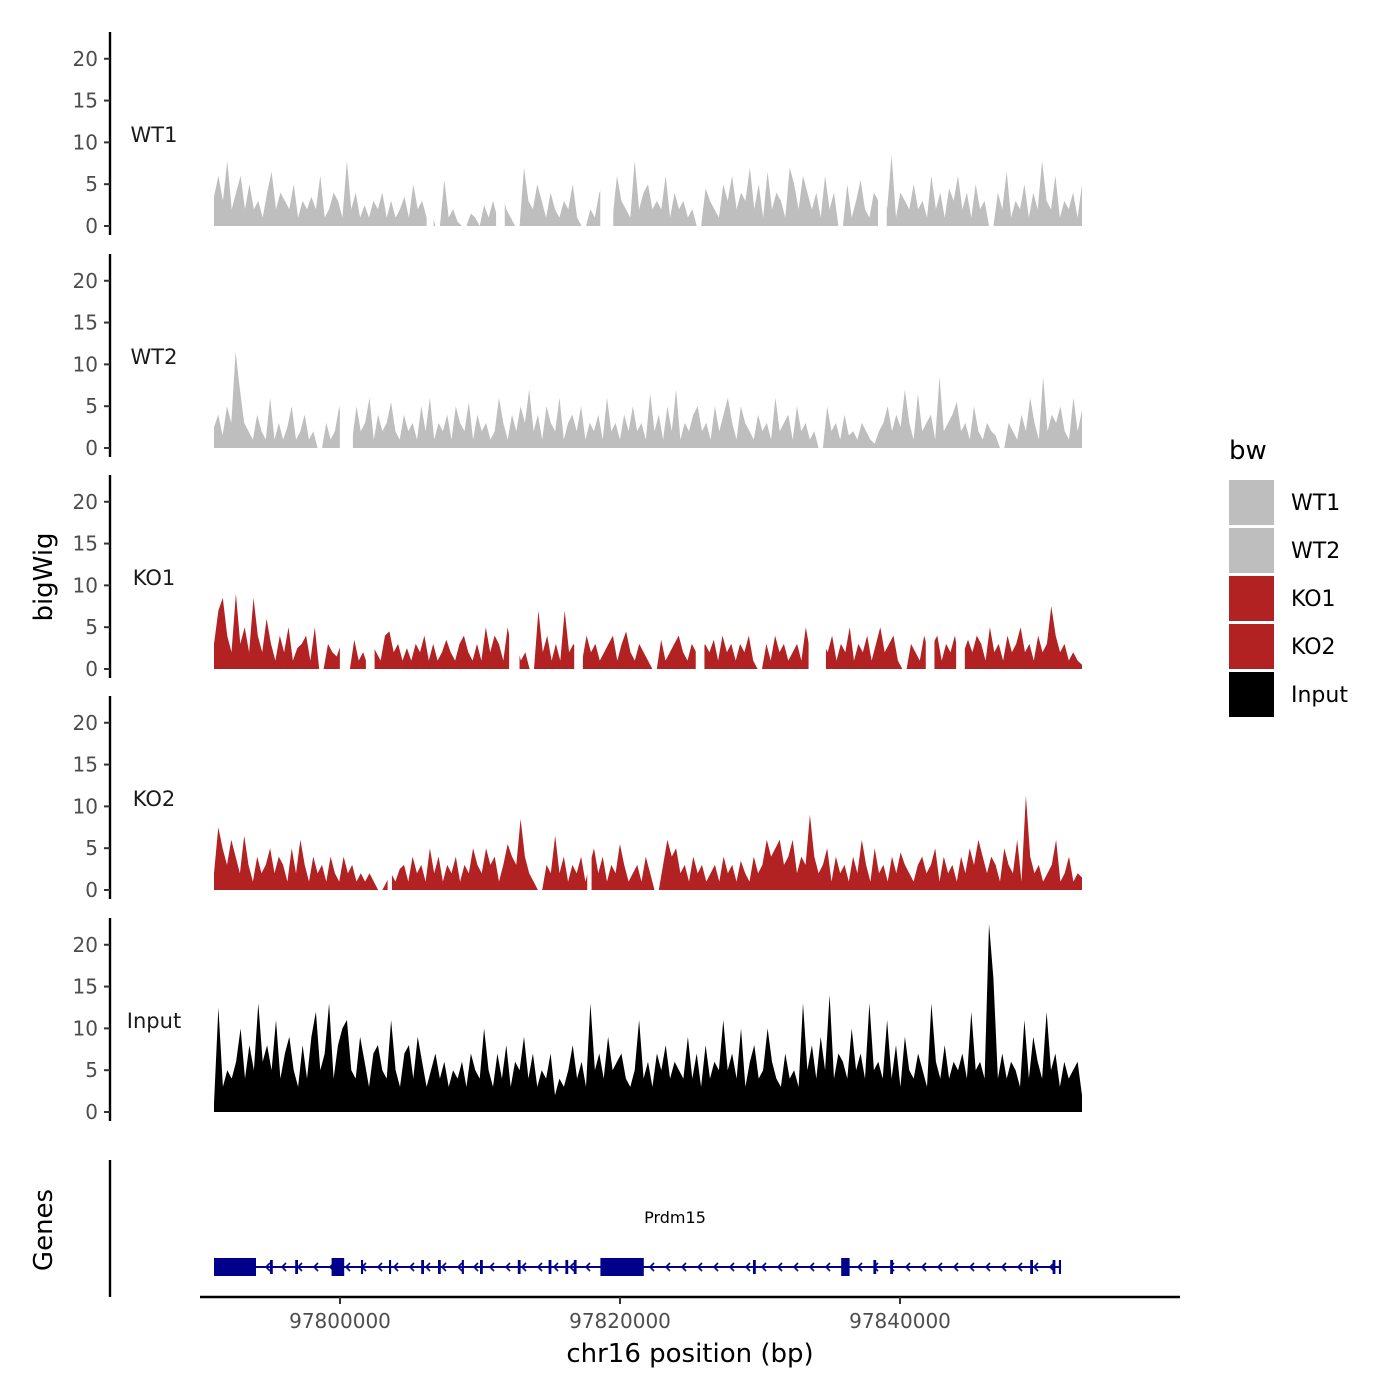  Describe the element at coordinates (154, 1021) in the screenshot. I see `panel-label: Input` at that location.